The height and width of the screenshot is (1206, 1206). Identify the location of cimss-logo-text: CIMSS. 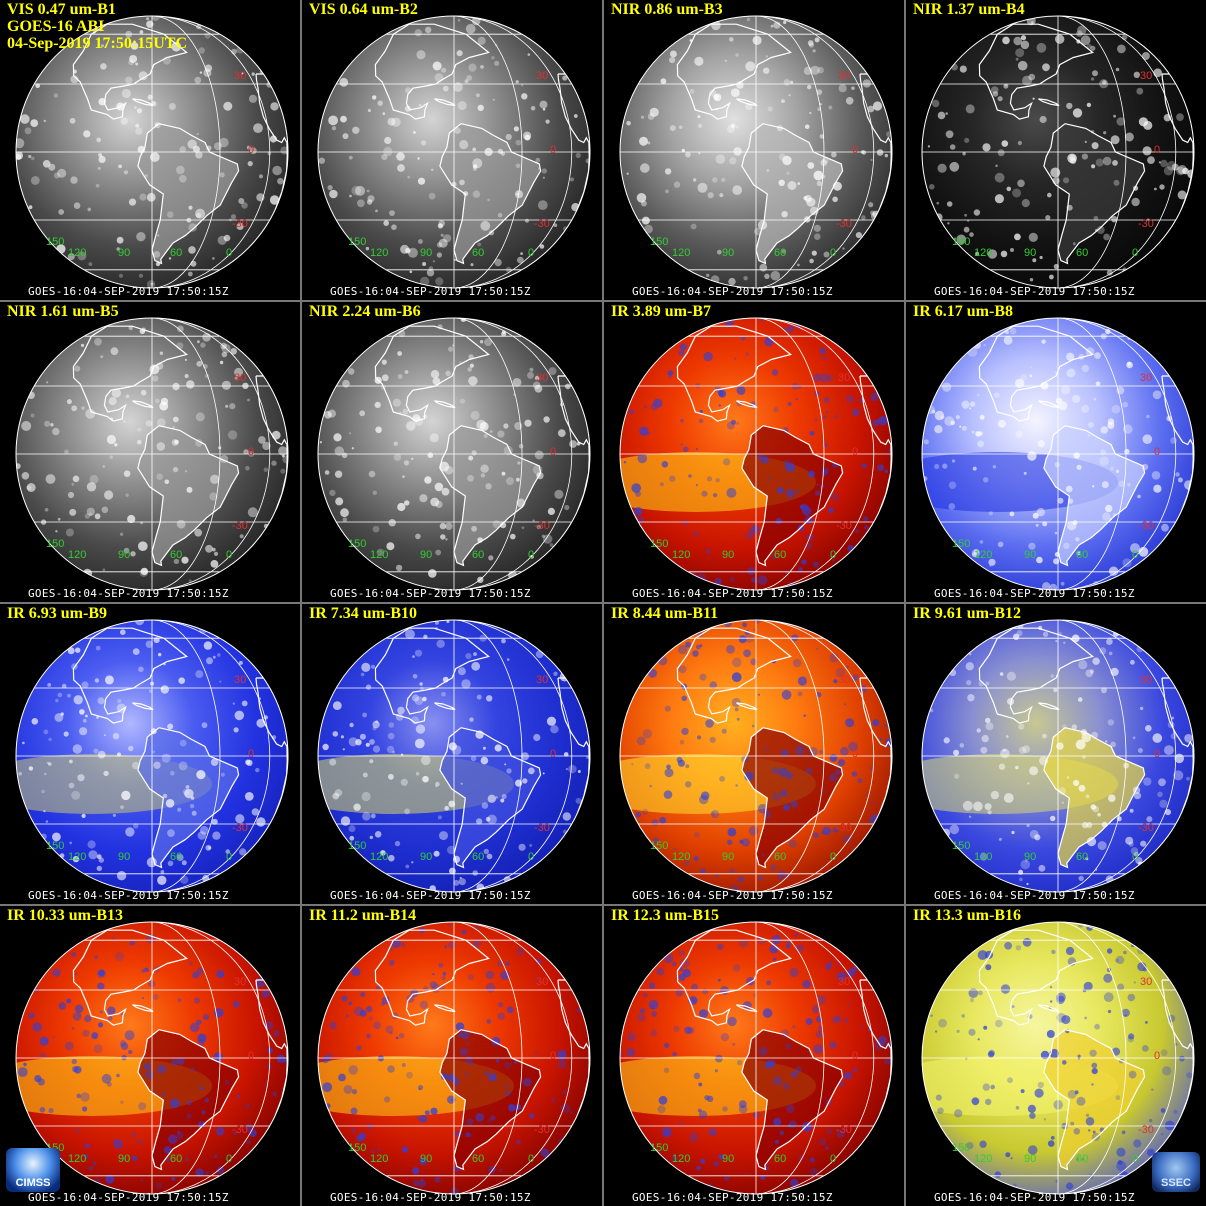
(33, 1183).